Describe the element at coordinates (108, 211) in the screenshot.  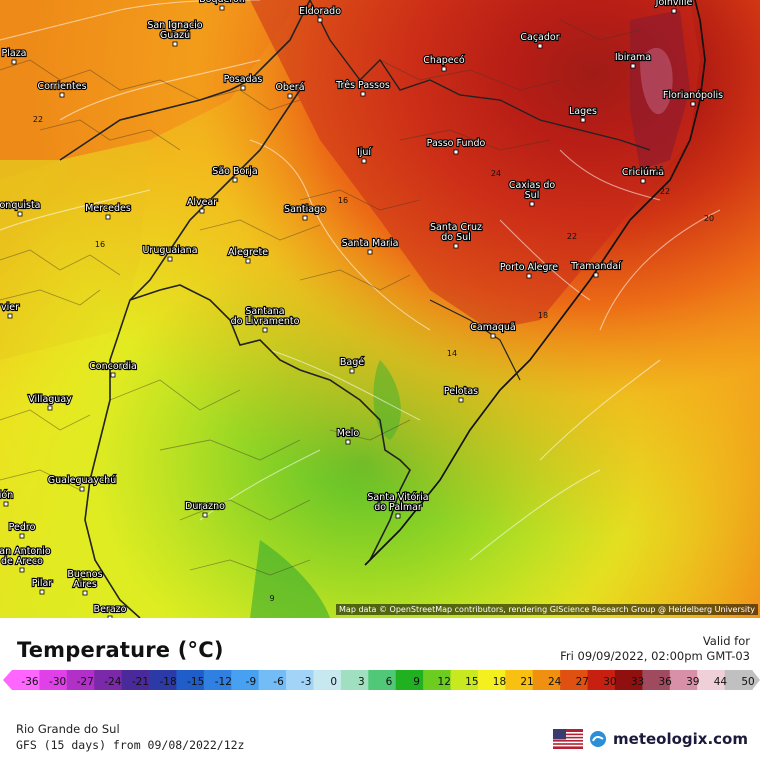
I see `city-marker: Mercedes` at that location.